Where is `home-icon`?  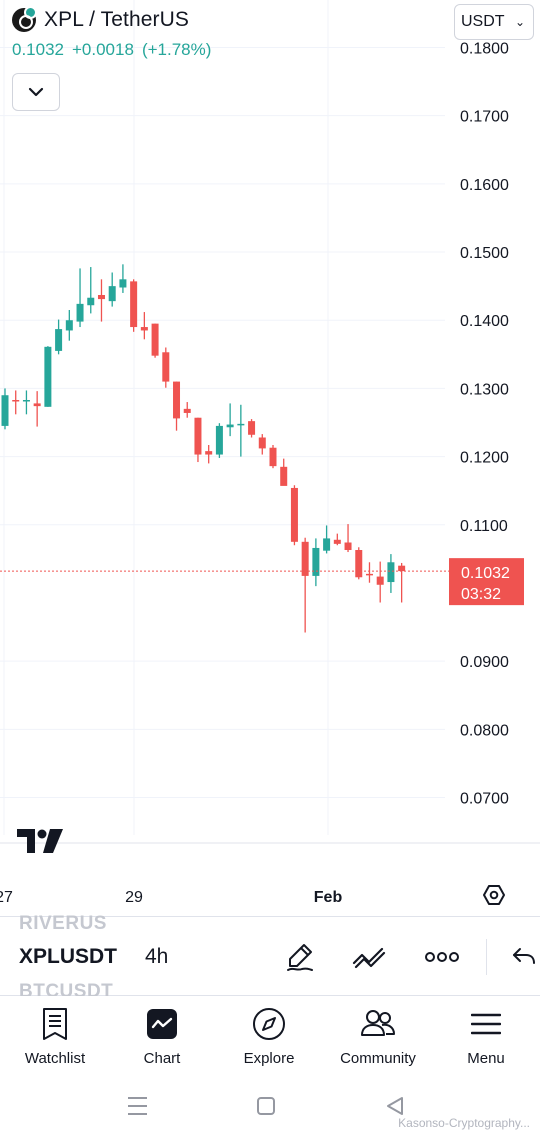 home-icon is located at coordinates (266, 1106).